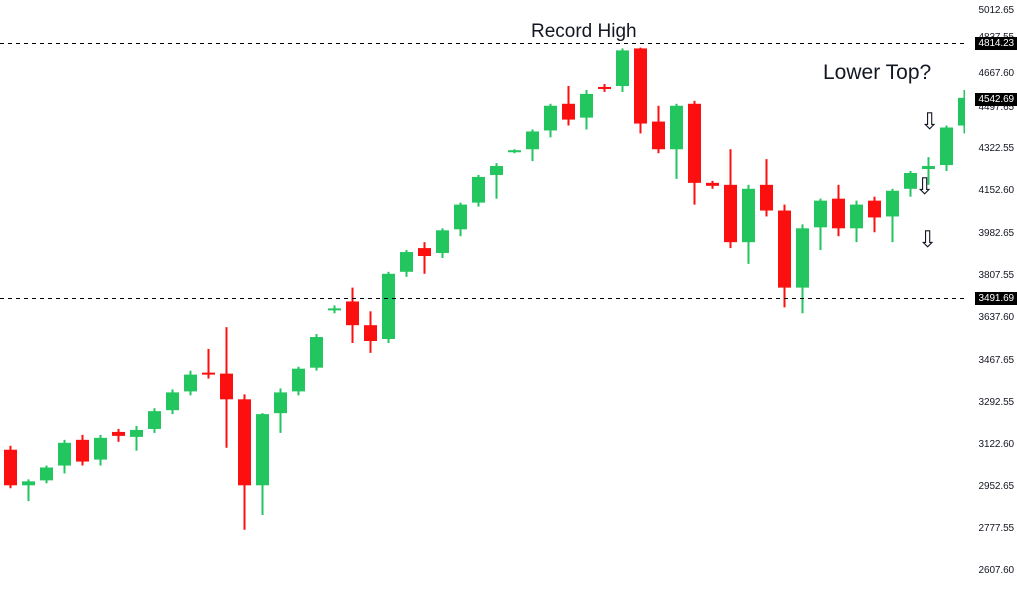 Image resolution: width=1017 pixels, height=596 pixels. What do you see at coordinates (996, 360) in the screenshot?
I see `price-axis-tick: 3467.65` at bounding box center [996, 360].